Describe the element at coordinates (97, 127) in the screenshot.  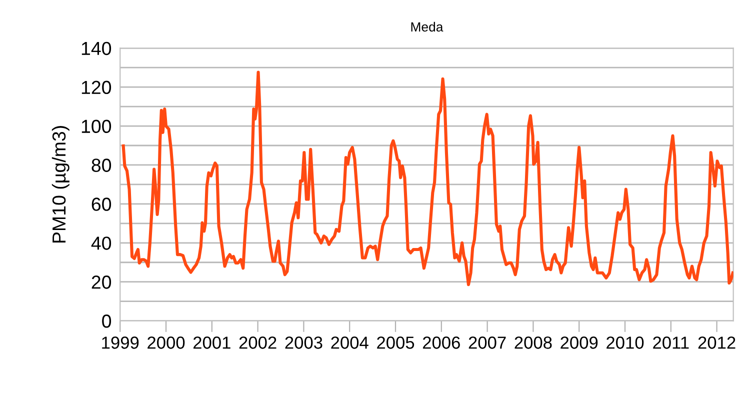
I see `y-tick-label: 100` at that location.